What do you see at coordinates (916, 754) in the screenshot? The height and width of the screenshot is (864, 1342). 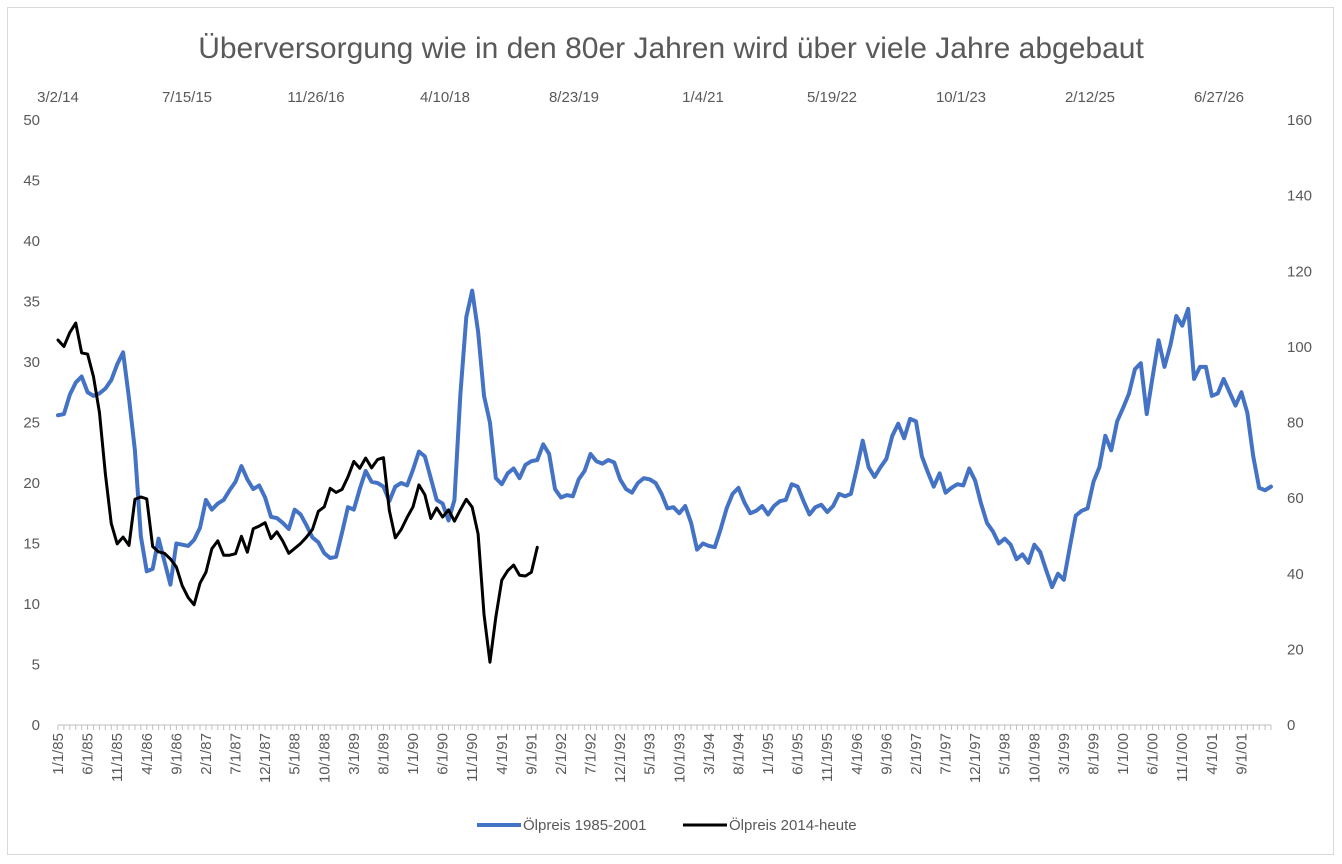 I see `bottom-axis-tick-label: 2/1/97` at bounding box center [916, 754].